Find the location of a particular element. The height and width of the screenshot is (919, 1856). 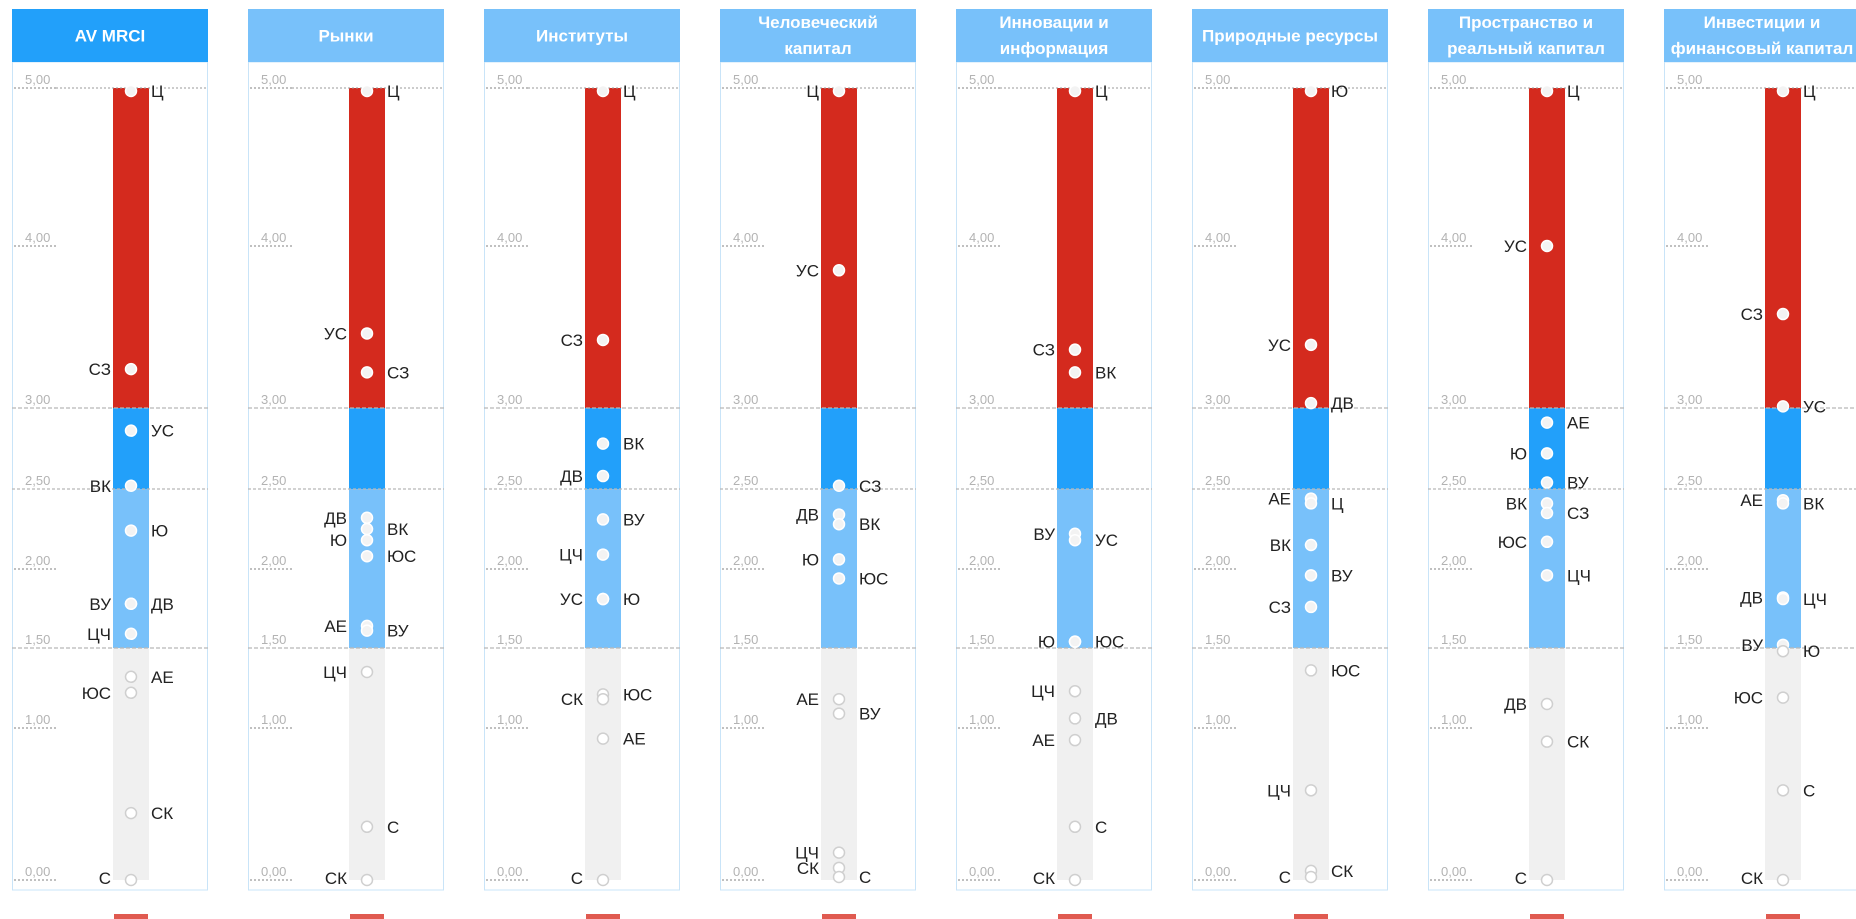

tick-label: 2,00 is located at coordinates (1689, 560).